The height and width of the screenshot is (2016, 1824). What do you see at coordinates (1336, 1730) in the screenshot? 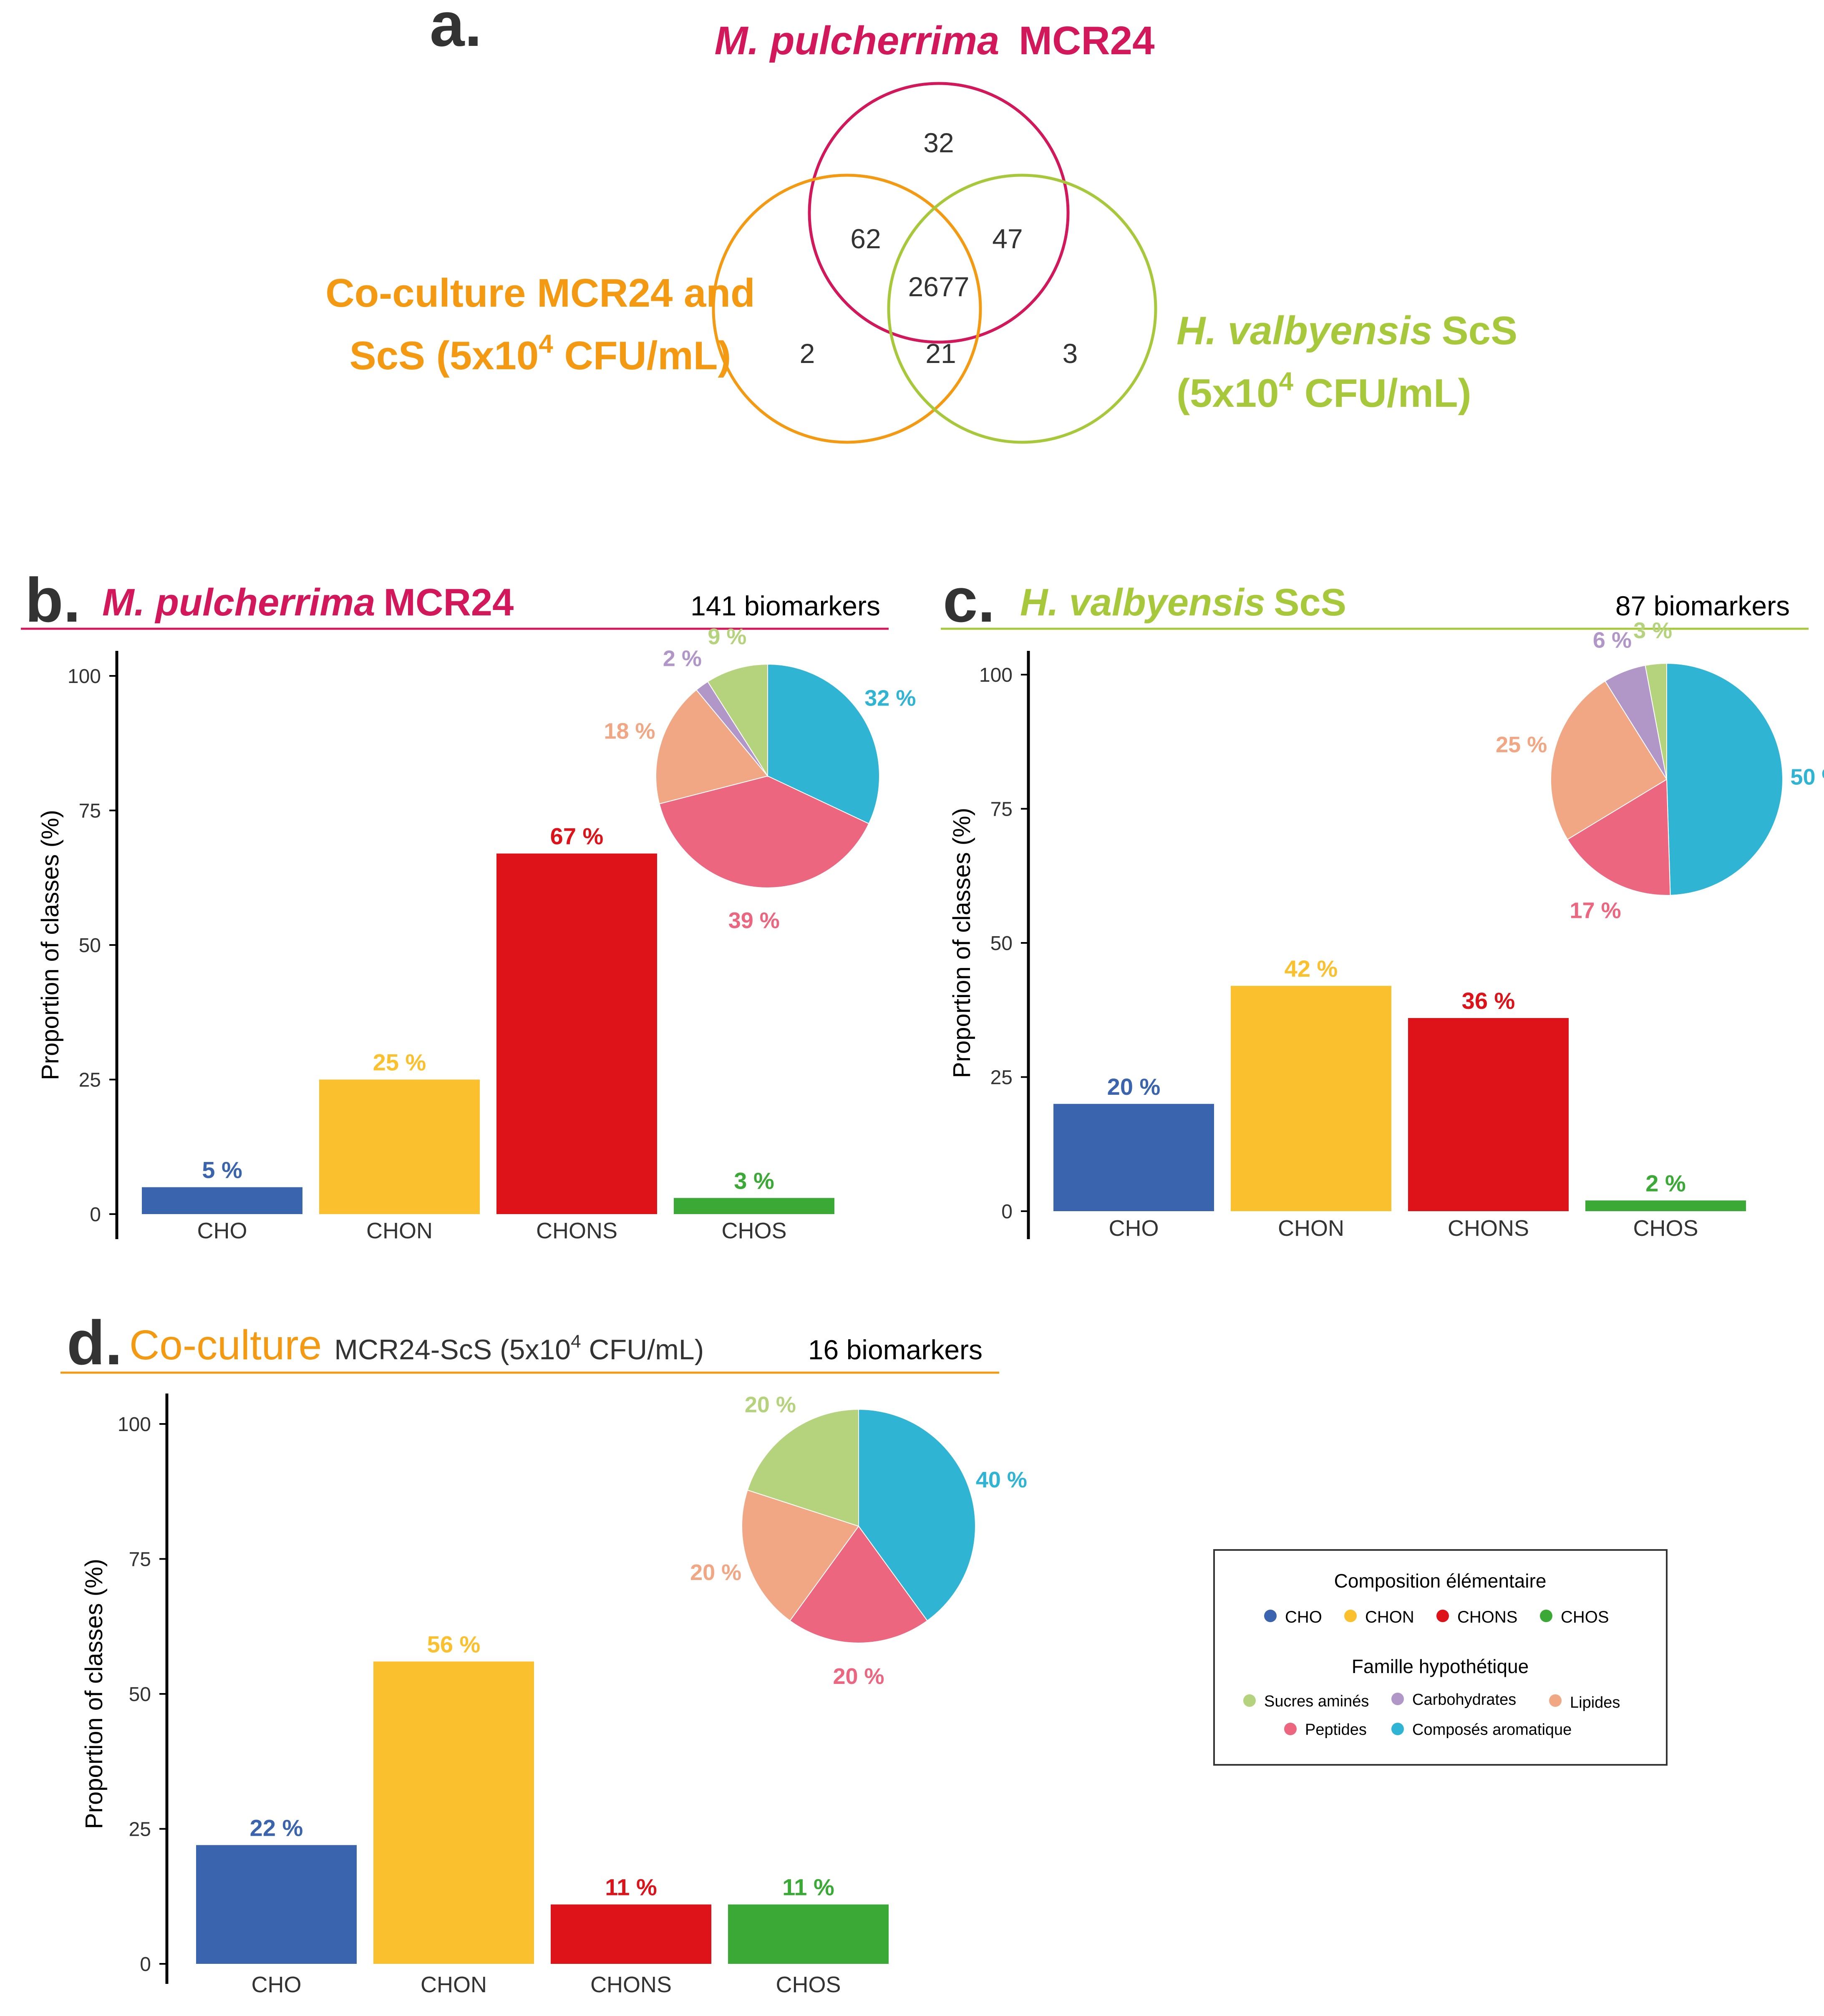
I see `legend-label-peptides: Peptides` at bounding box center [1336, 1730].